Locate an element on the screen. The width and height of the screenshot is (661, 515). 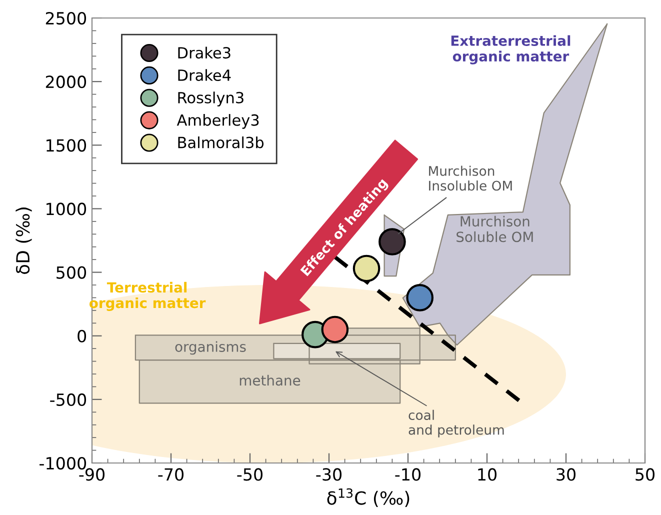
y-tick-label: -500 is located at coordinates (68, 399).